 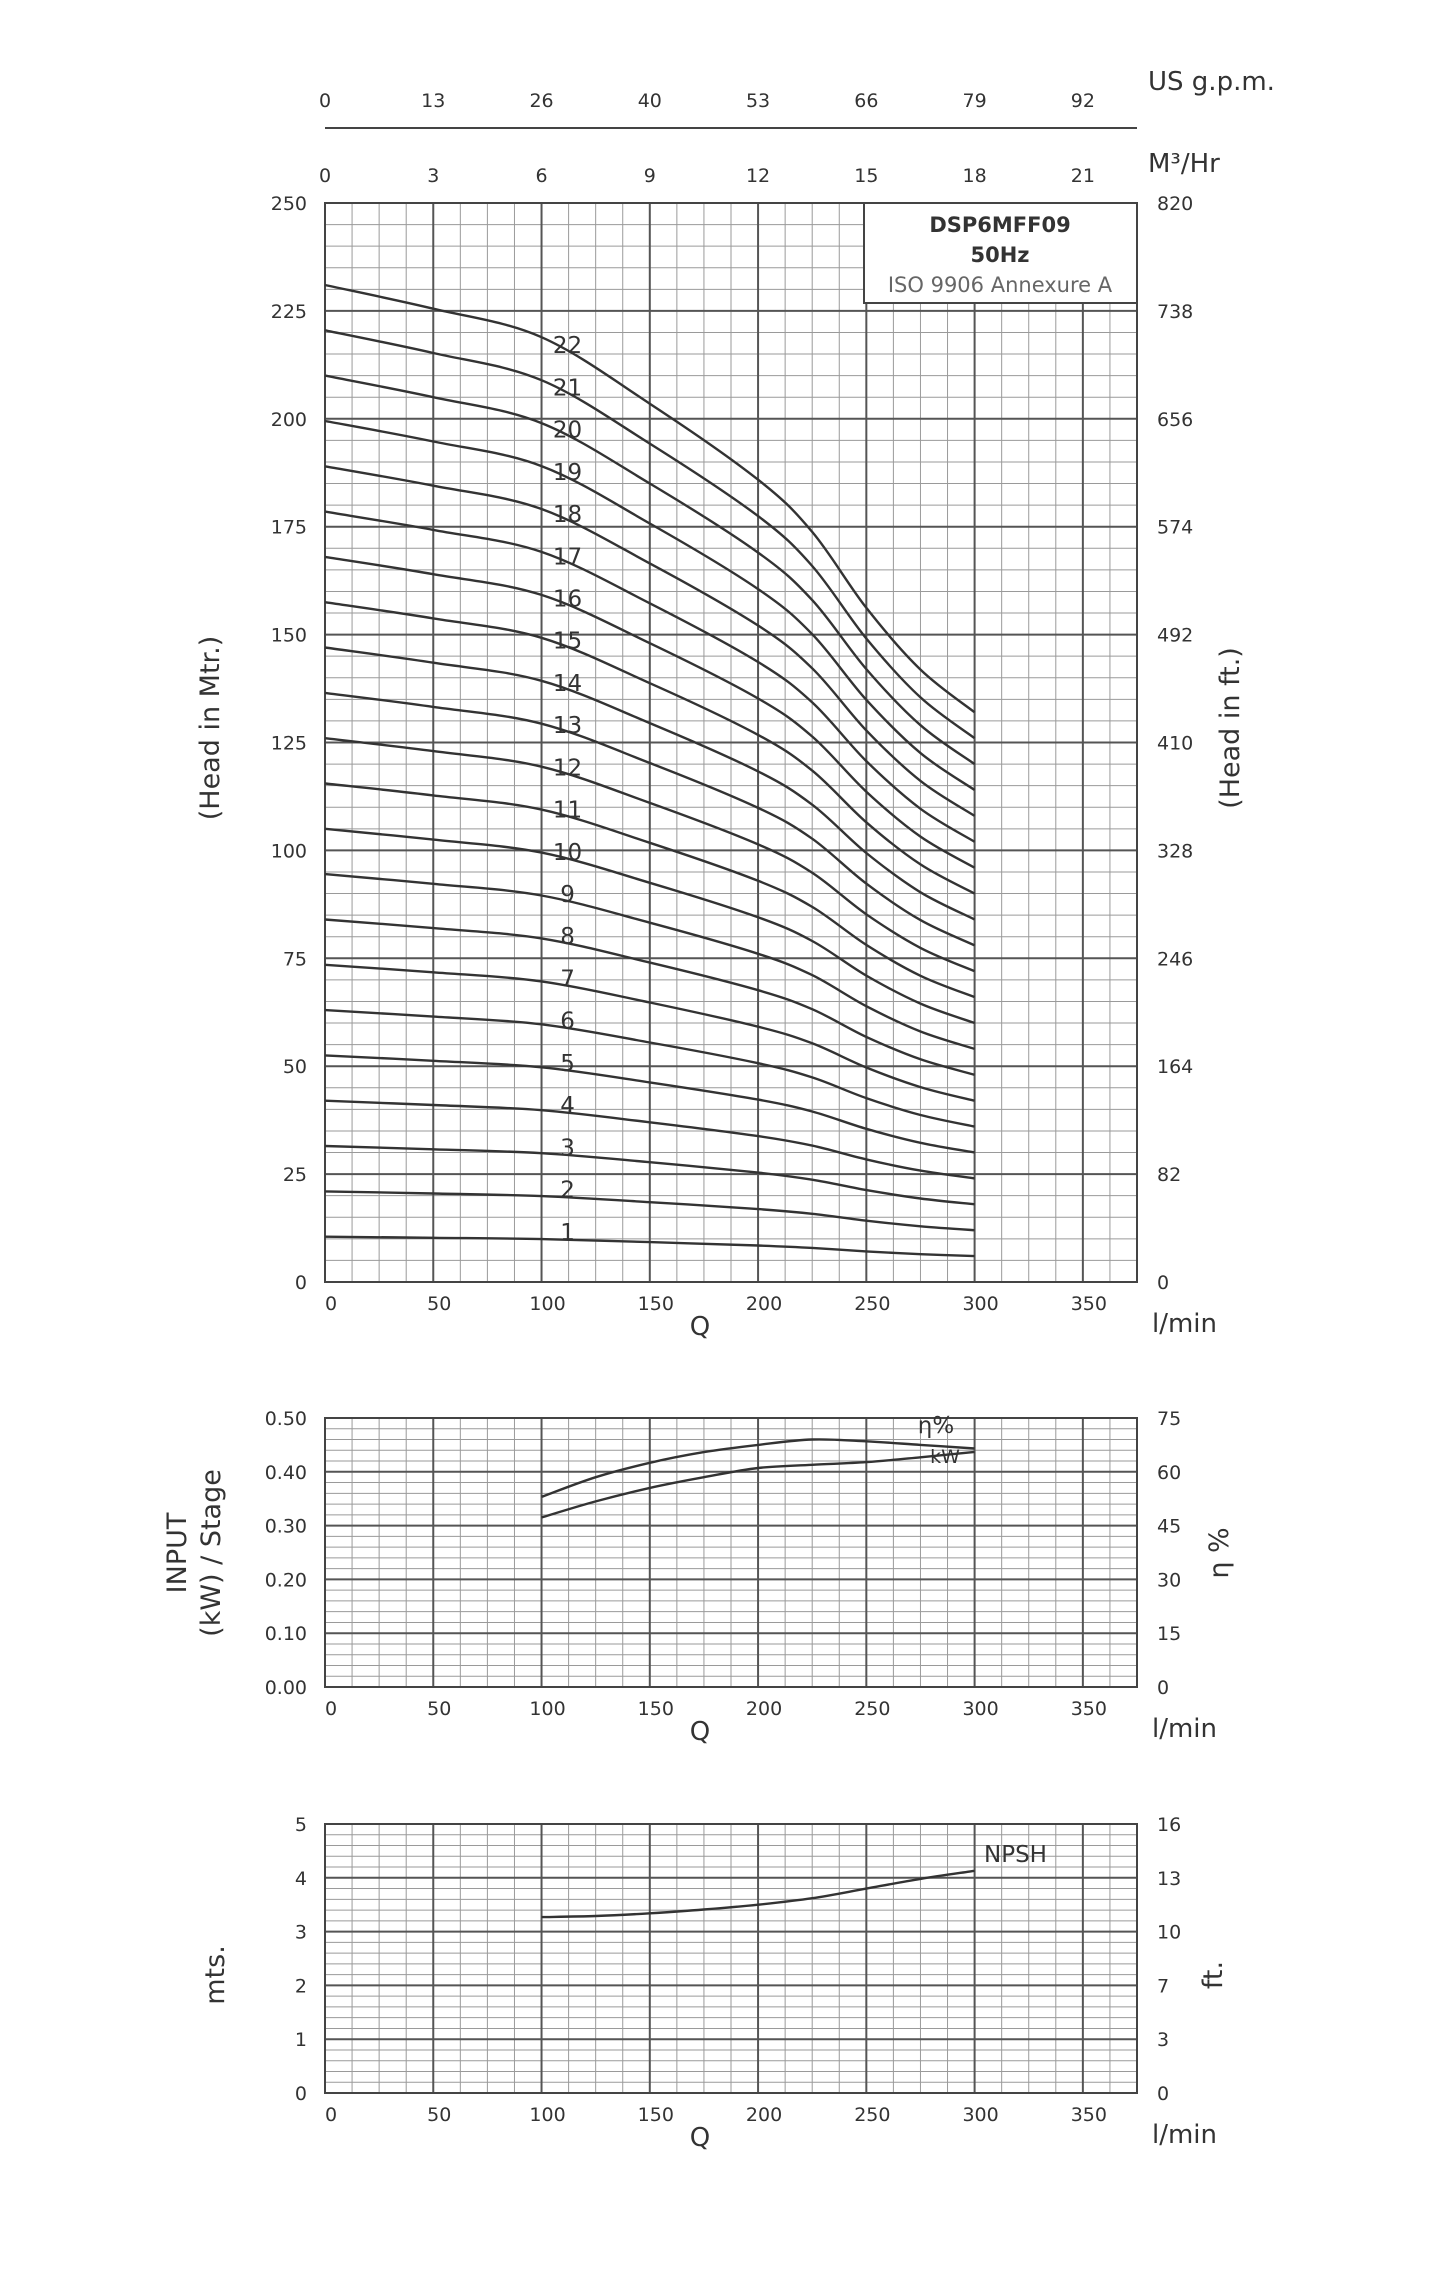 What do you see at coordinates (301, 2040) in the screenshot?
I see `npsh-y-tick-label: 1` at bounding box center [301, 2040].